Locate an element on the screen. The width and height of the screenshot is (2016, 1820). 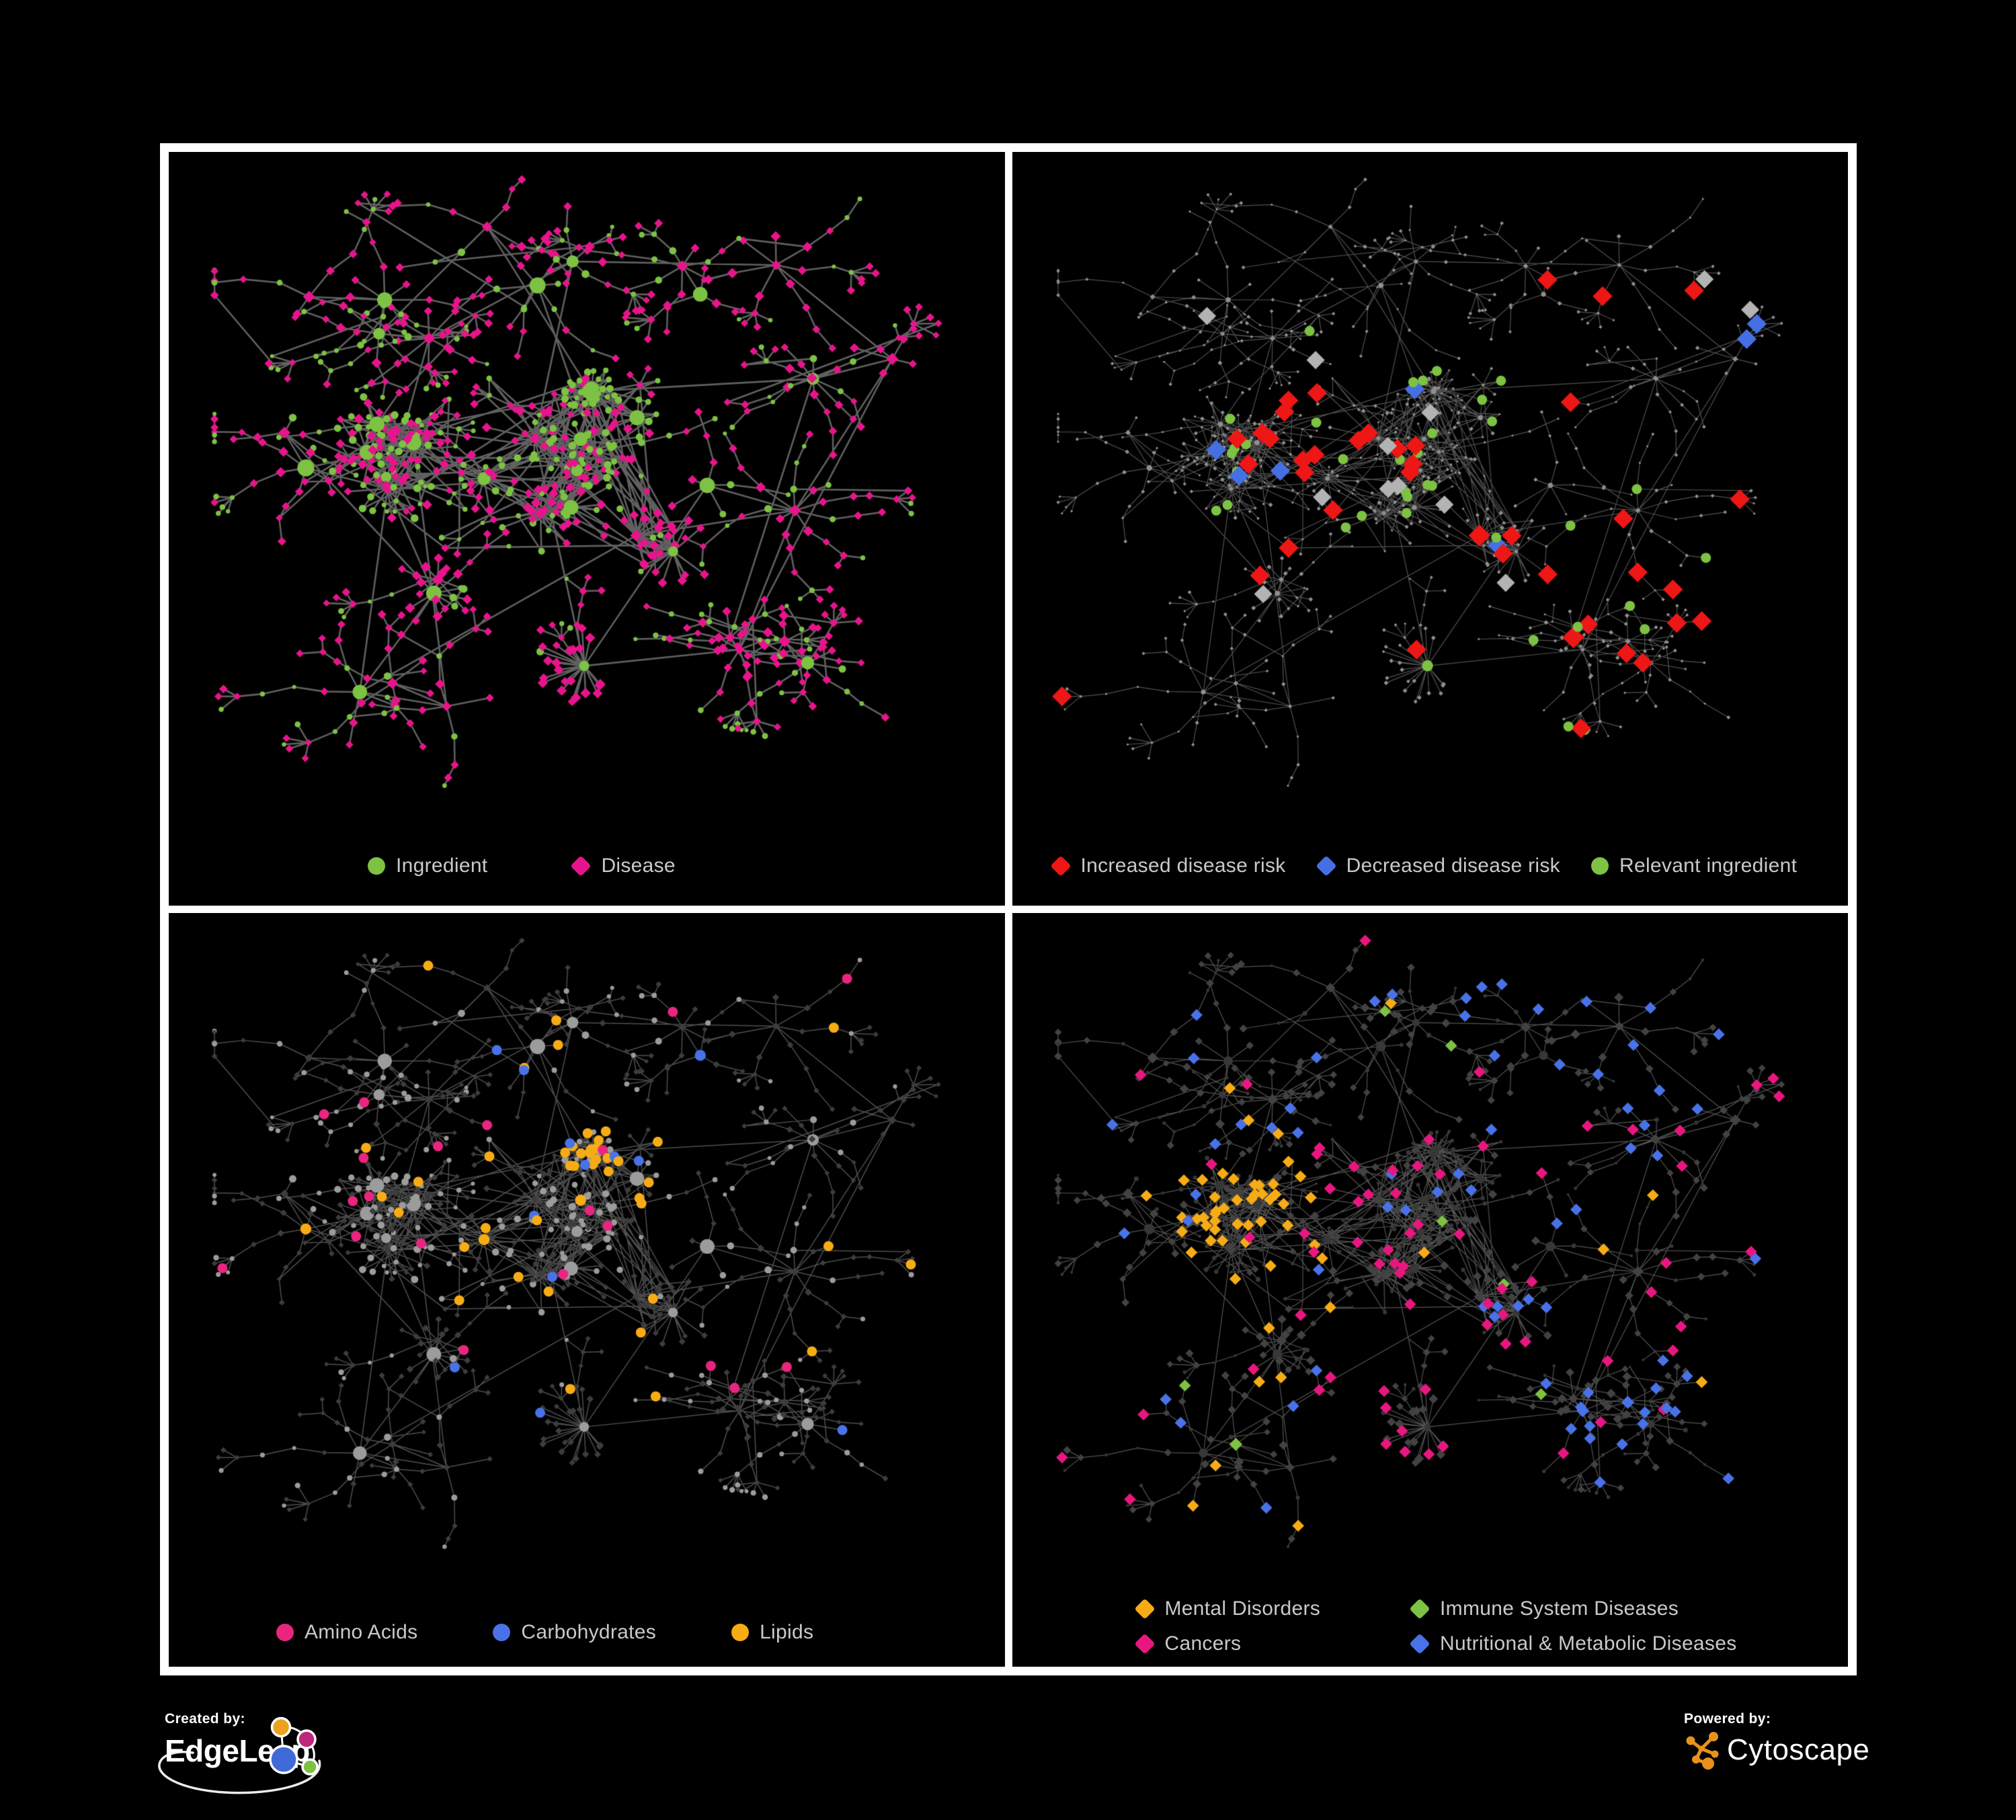
cytoscape-logo: Cytoscape is located at coordinates (1785, 1750).